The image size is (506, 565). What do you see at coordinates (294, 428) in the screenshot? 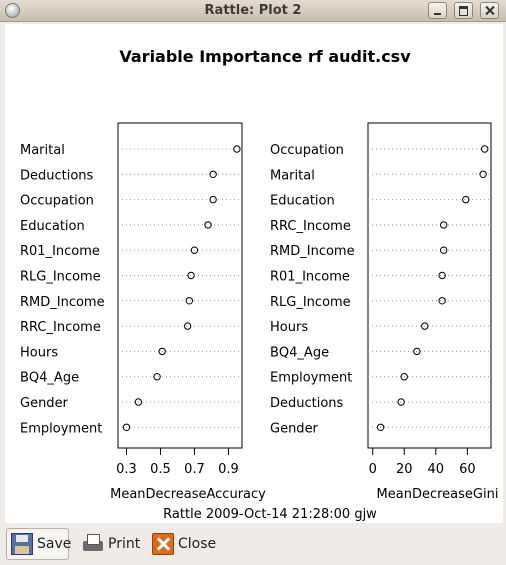
I see `panel-2-category-label: Gender` at bounding box center [294, 428].